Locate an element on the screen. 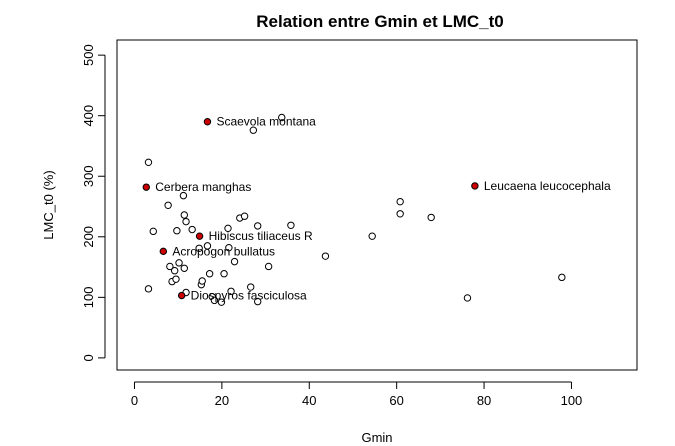  species-label: Leucaena leucocephala is located at coordinates (547, 186).